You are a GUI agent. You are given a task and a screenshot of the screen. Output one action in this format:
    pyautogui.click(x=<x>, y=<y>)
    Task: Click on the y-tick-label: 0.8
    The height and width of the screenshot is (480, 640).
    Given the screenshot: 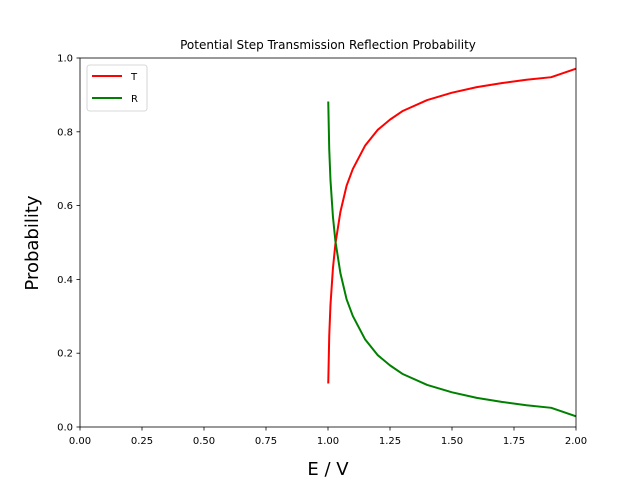 What is the action you would take?
    pyautogui.click(x=65, y=132)
    